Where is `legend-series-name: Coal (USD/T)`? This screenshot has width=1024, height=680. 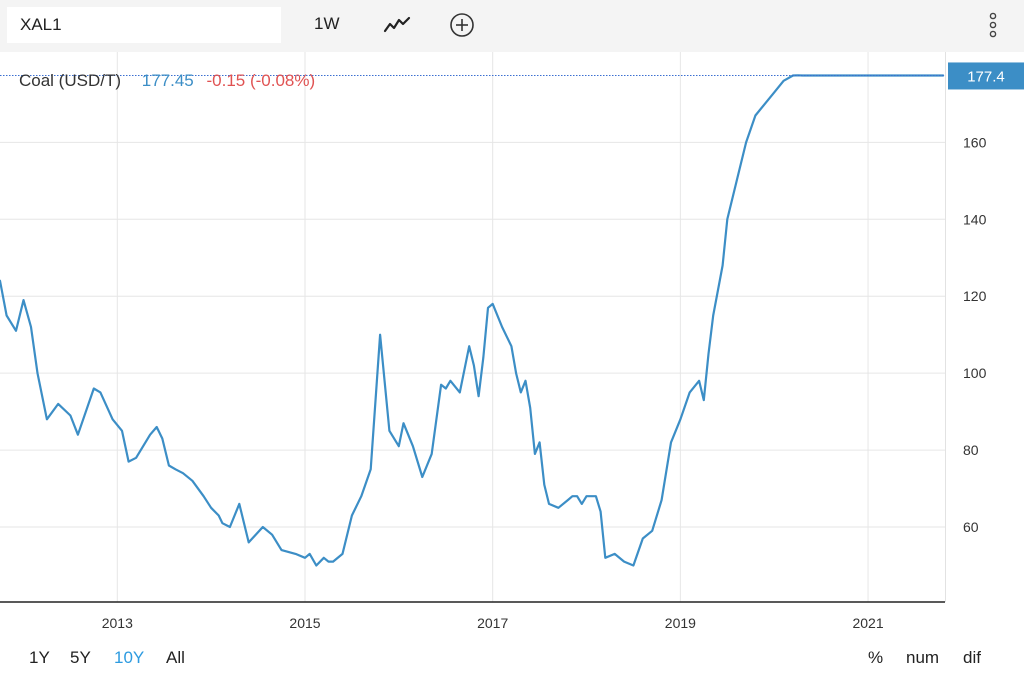 legend-series-name: Coal (USD/T) is located at coordinates (70, 80).